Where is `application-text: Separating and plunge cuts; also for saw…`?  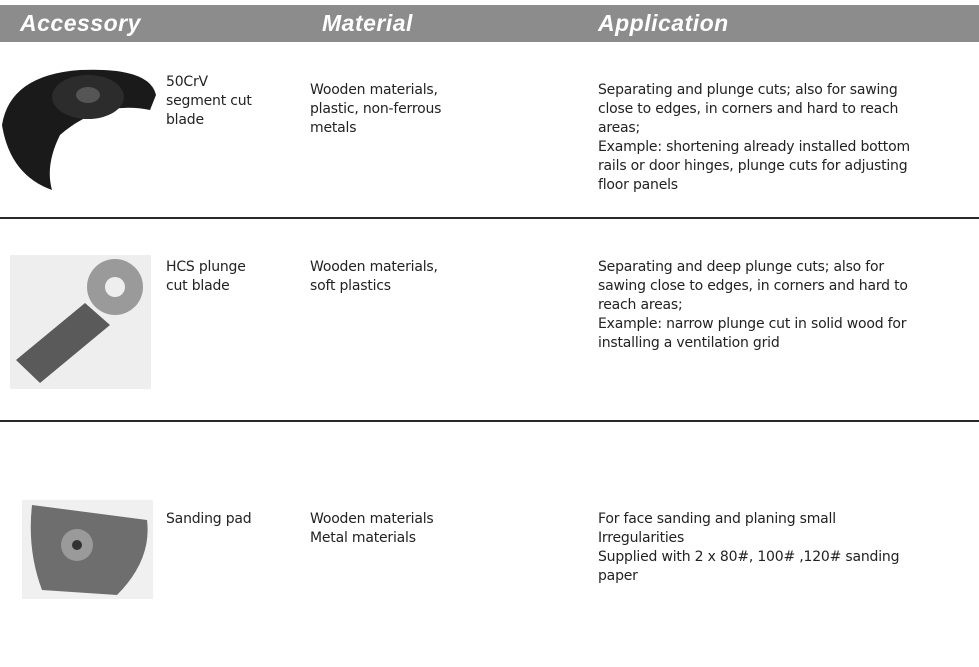
application-text: Separating and plunge cuts; also for saw… is located at coordinates (748, 90).